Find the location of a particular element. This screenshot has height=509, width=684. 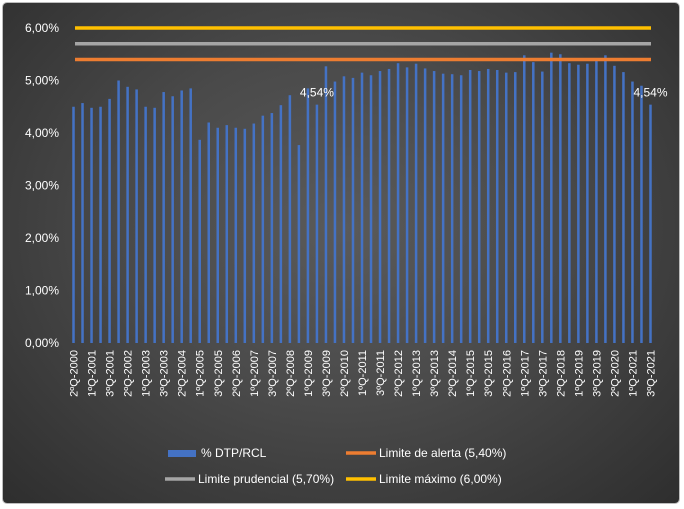

x-tick-label: 2ºQ-2018 is located at coordinates (561, 373).